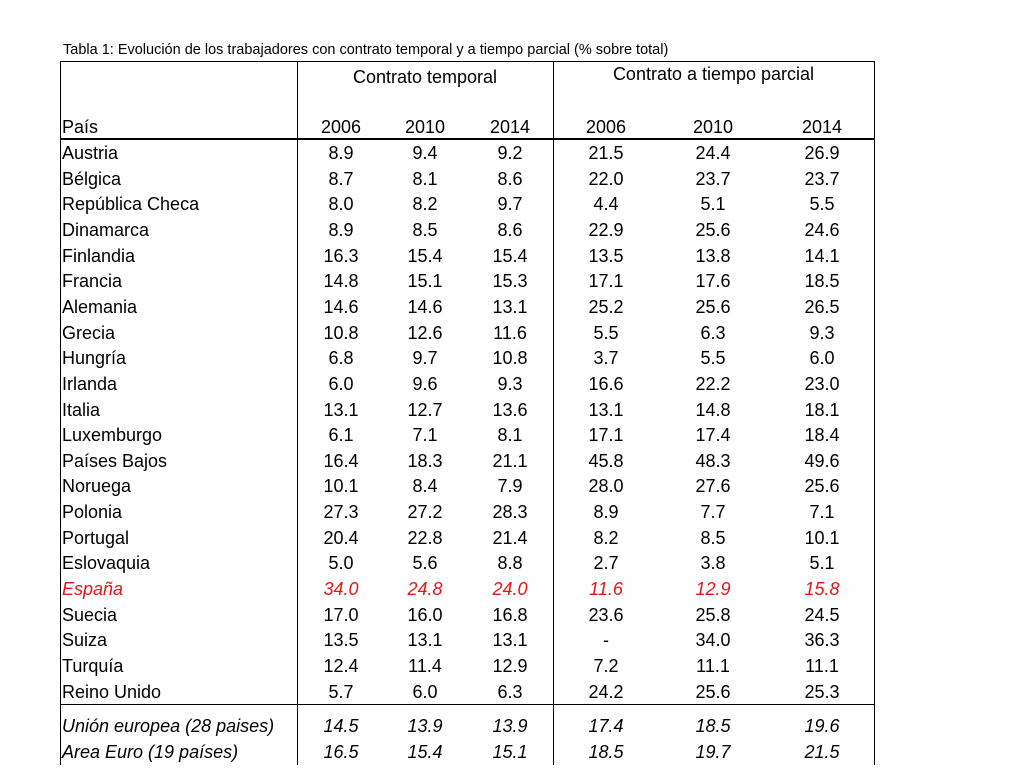  What do you see at coordinates (510, 127) in the screenshot?
I see `column-header-2: 2014` at bounding box center [510, 127].